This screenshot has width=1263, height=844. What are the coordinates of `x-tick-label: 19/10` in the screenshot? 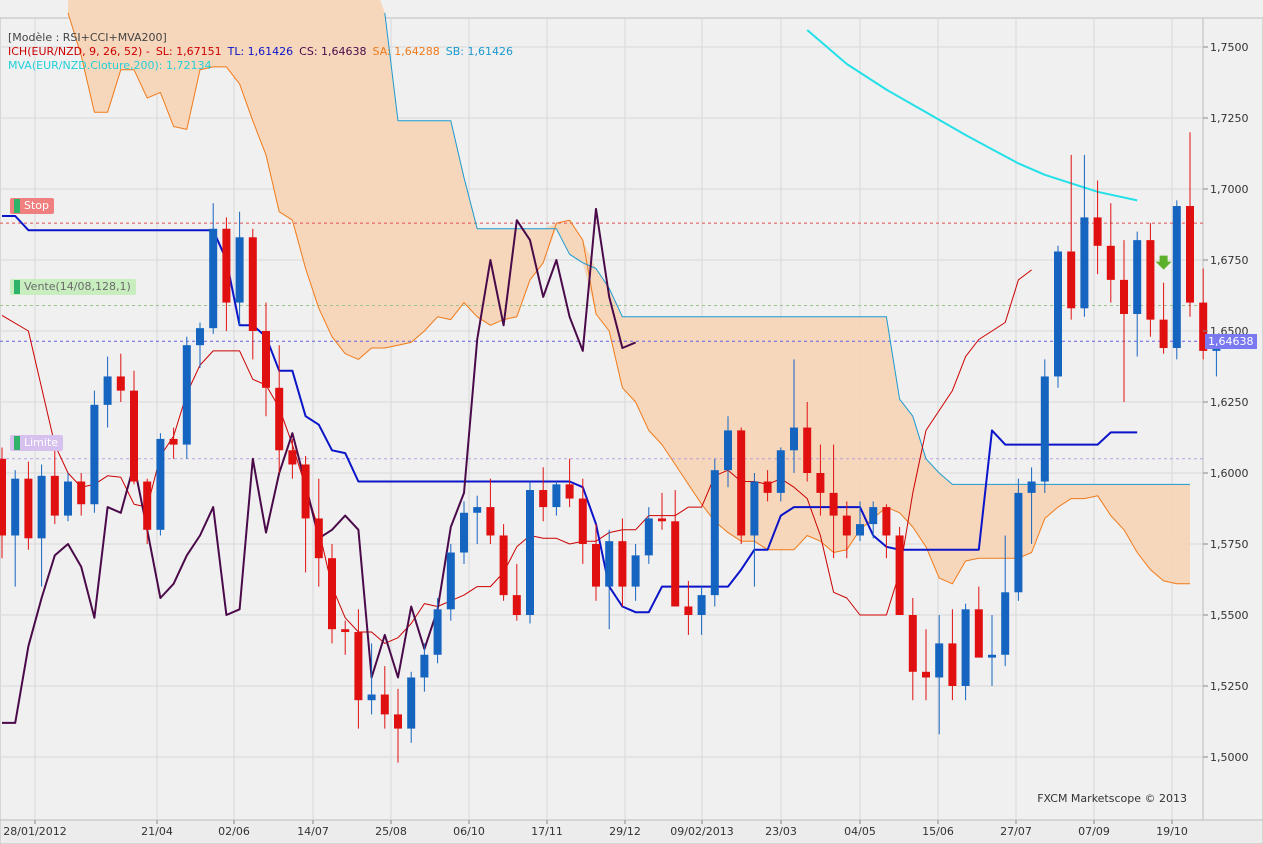 It's located at (1172, 831).